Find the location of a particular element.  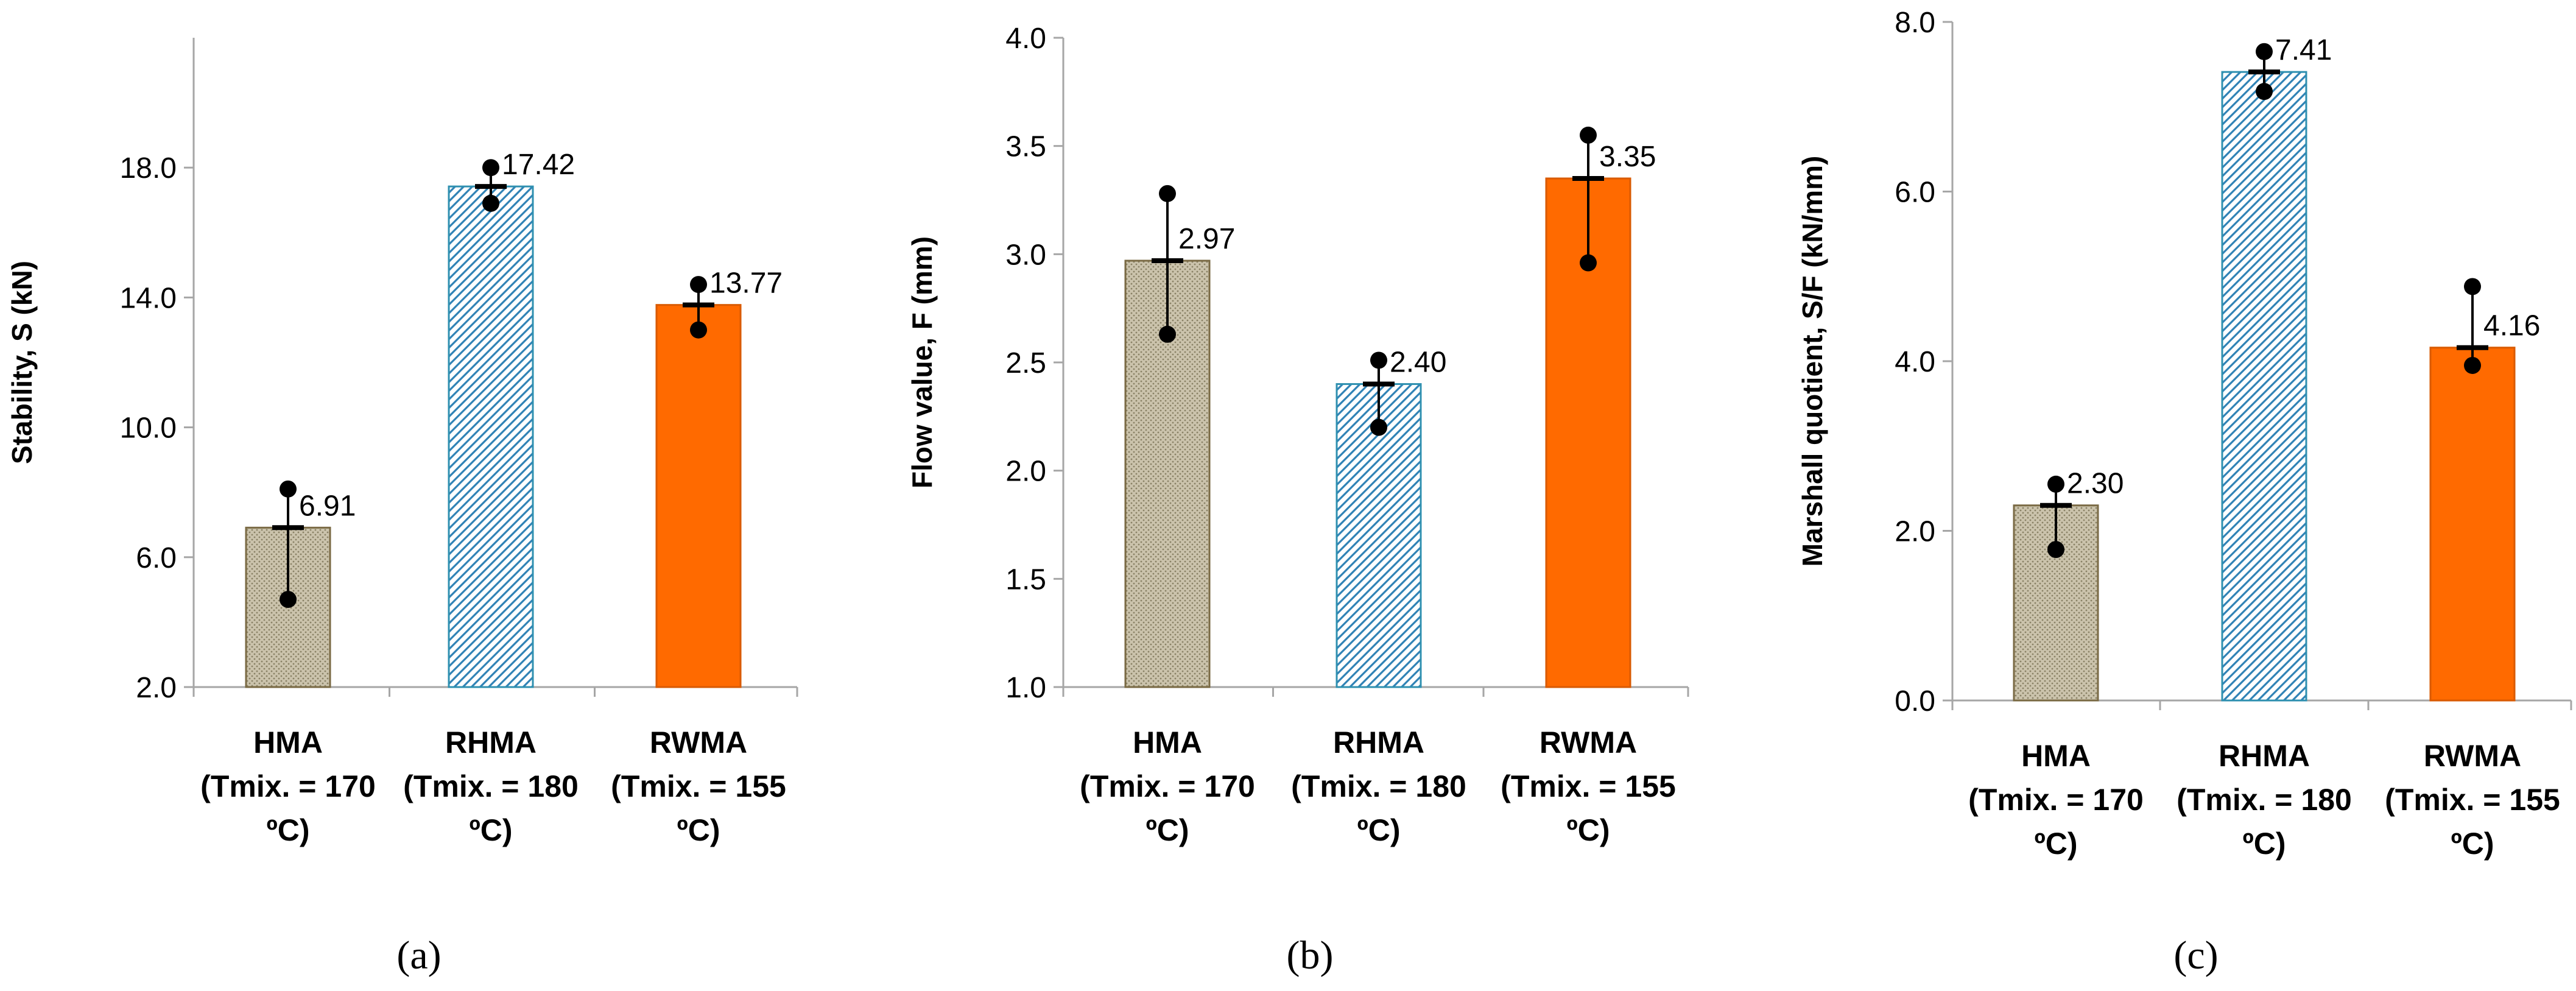

data-label: 2.97 is located at coordinates (1206, 239).